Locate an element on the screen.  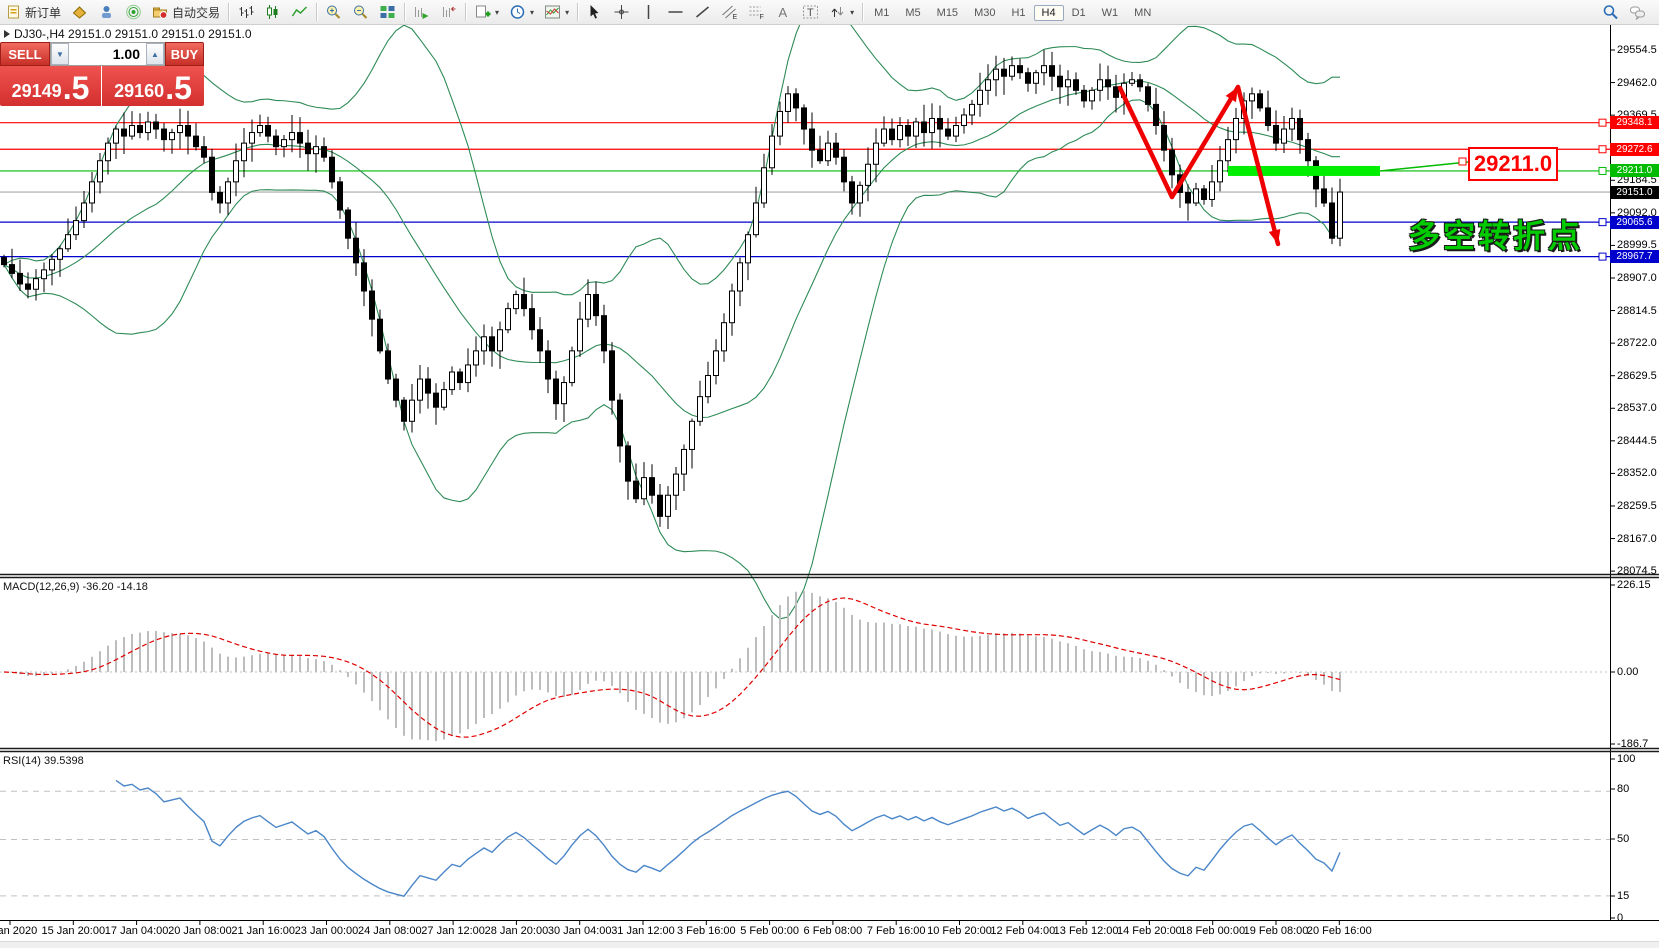
buy-button: BUY is located at coordinates (184, 54).